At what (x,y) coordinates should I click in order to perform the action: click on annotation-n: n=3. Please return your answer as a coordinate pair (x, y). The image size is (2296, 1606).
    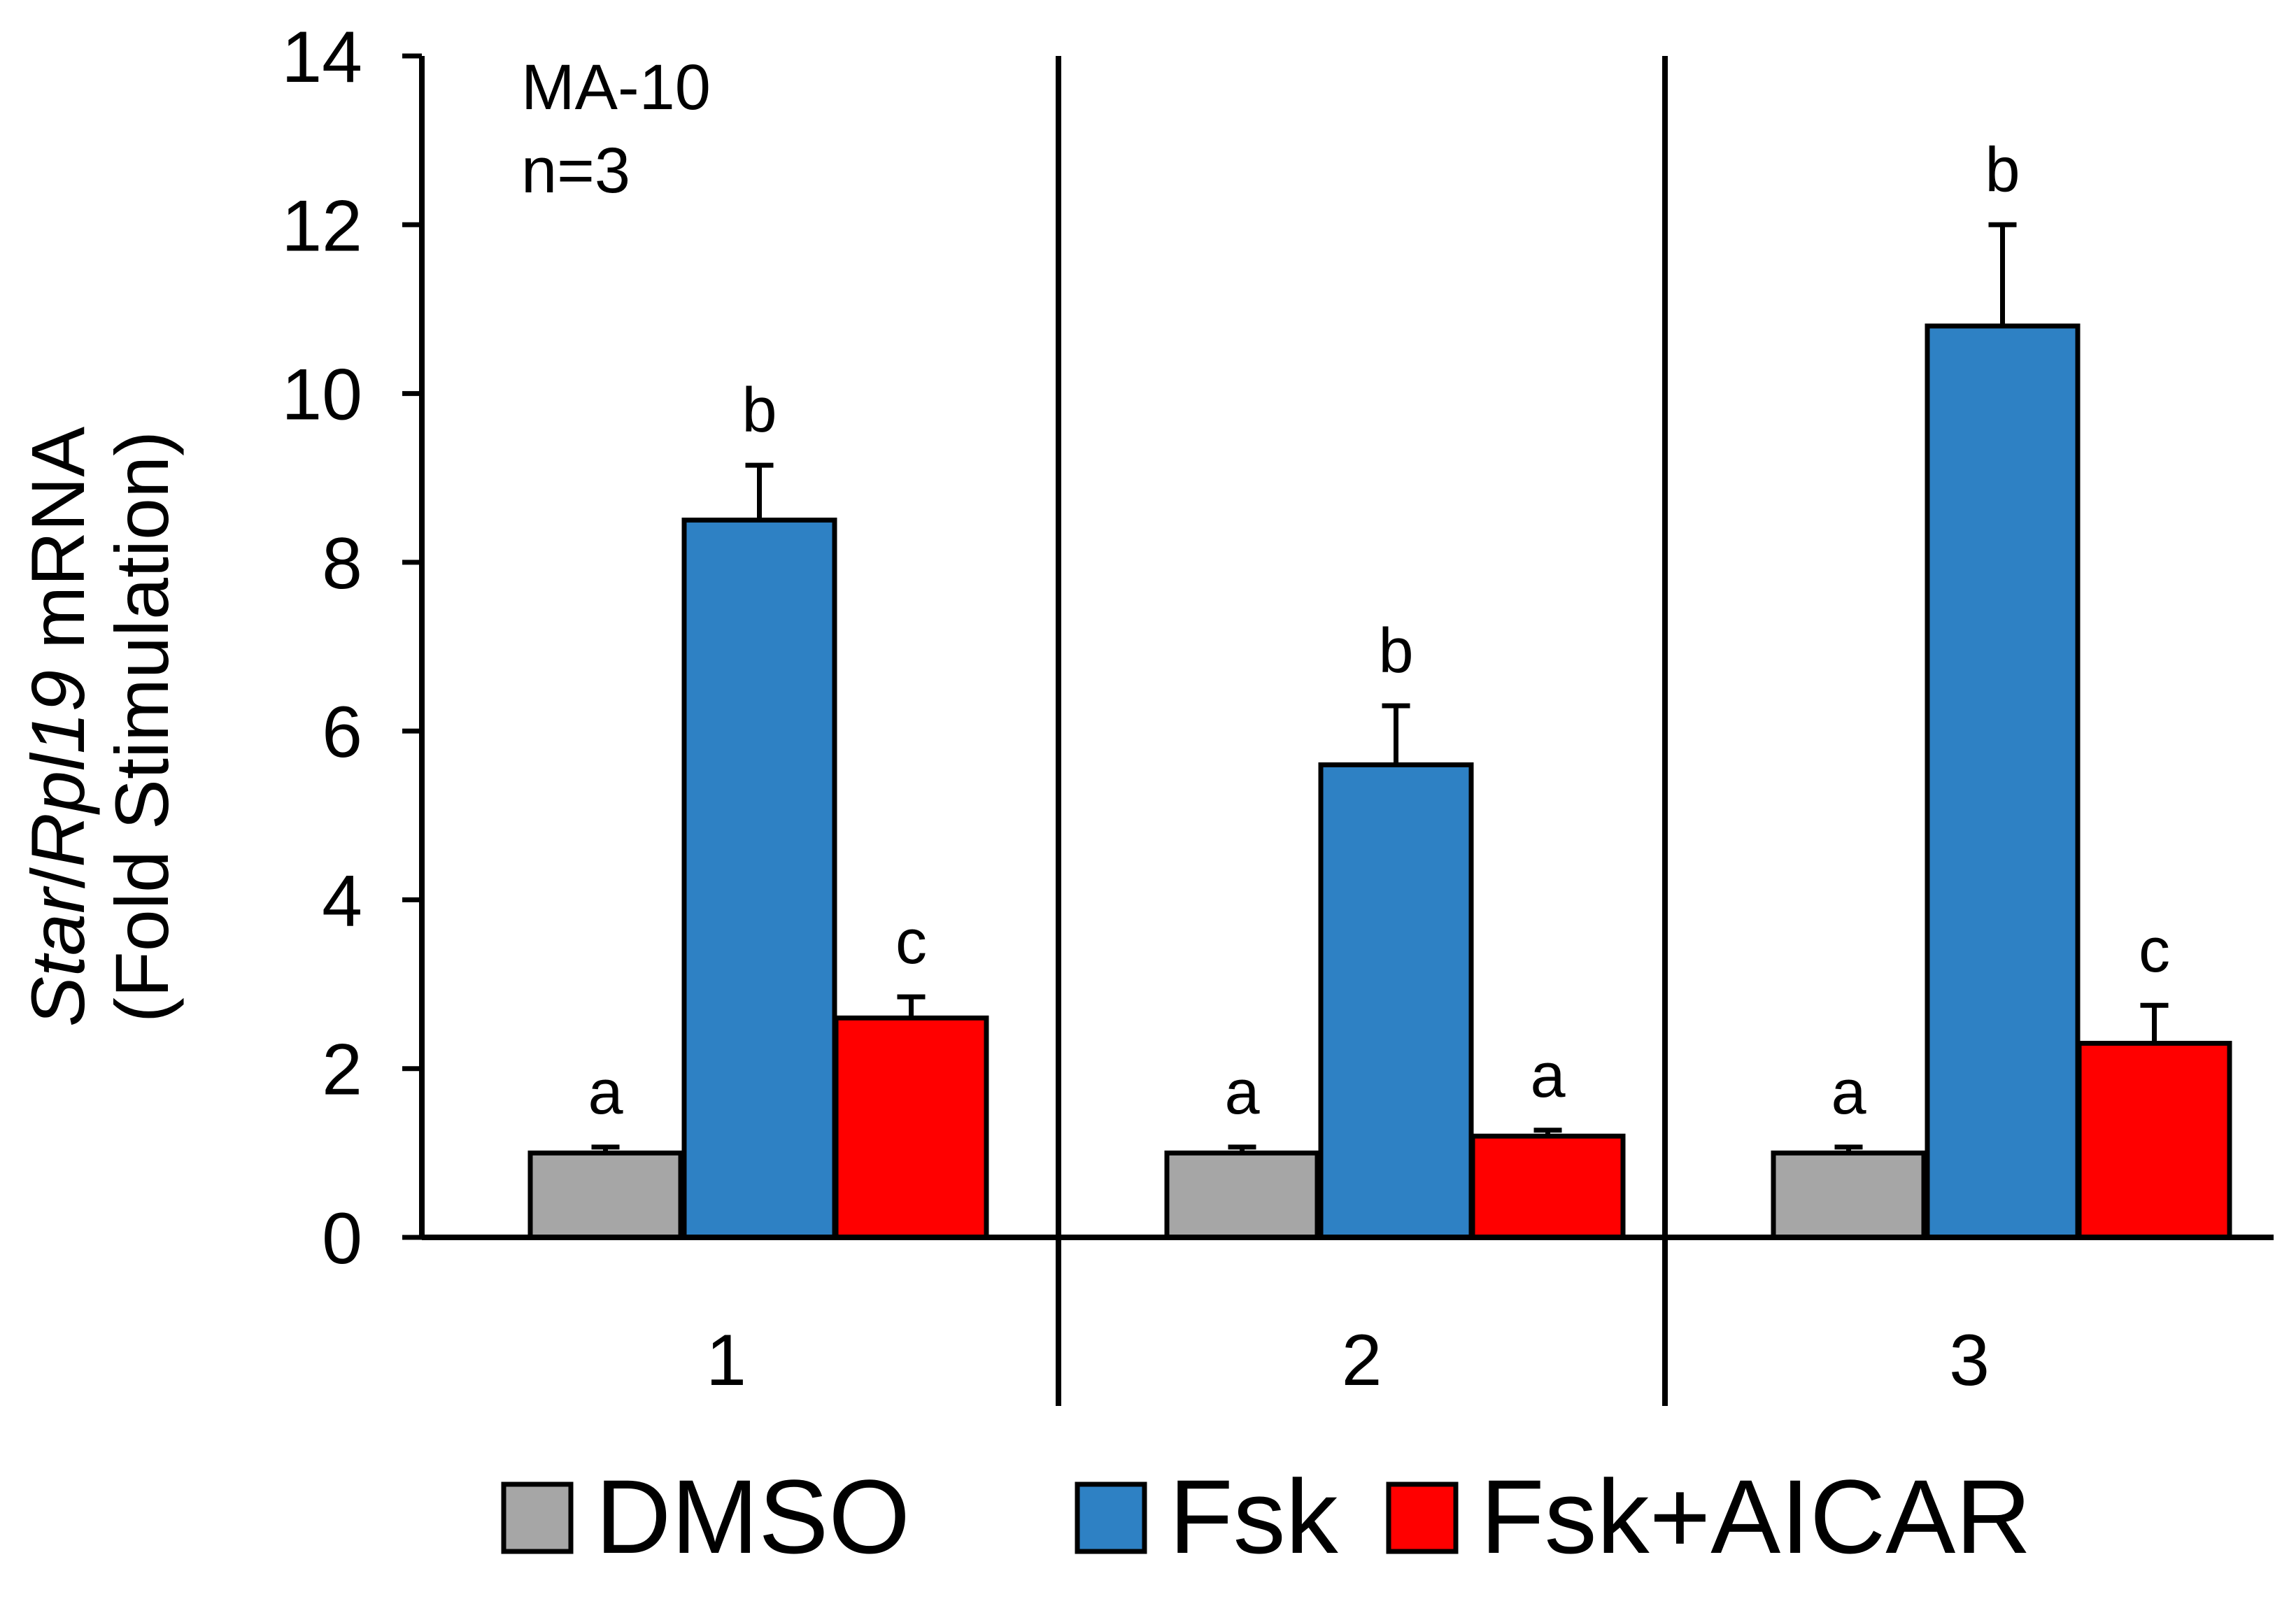
    Looking at the image, I should click on (575, 170).